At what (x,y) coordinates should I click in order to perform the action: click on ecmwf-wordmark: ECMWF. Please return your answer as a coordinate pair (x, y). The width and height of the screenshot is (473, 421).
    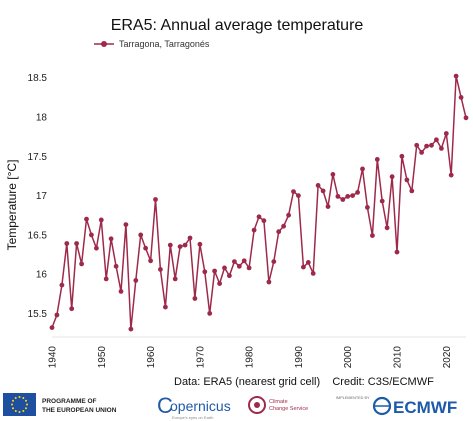
    Looking at the image, I should click on (425, 407).